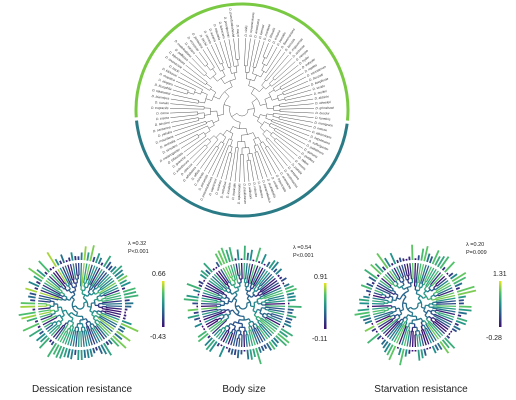 Image resolution: width=516 pixels, height=400 pixels. I want to click on tip-label: D. equinoxialis, so click(239, 193).